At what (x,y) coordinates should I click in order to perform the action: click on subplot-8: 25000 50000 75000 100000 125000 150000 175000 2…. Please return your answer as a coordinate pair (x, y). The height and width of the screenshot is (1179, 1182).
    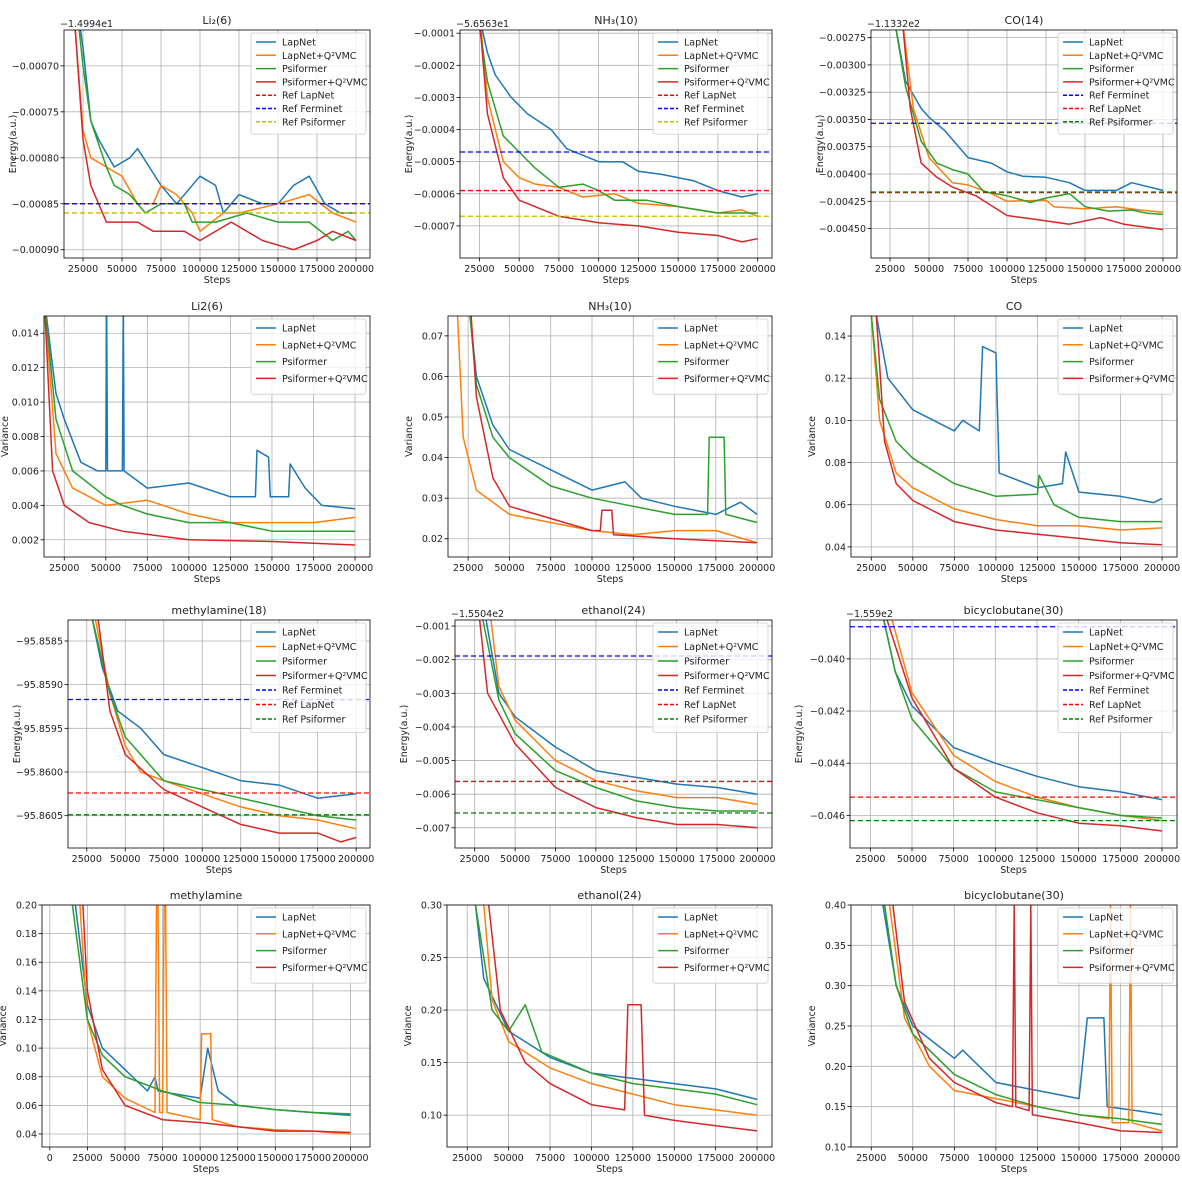
    Looking at the image, I should click on (587, 740).